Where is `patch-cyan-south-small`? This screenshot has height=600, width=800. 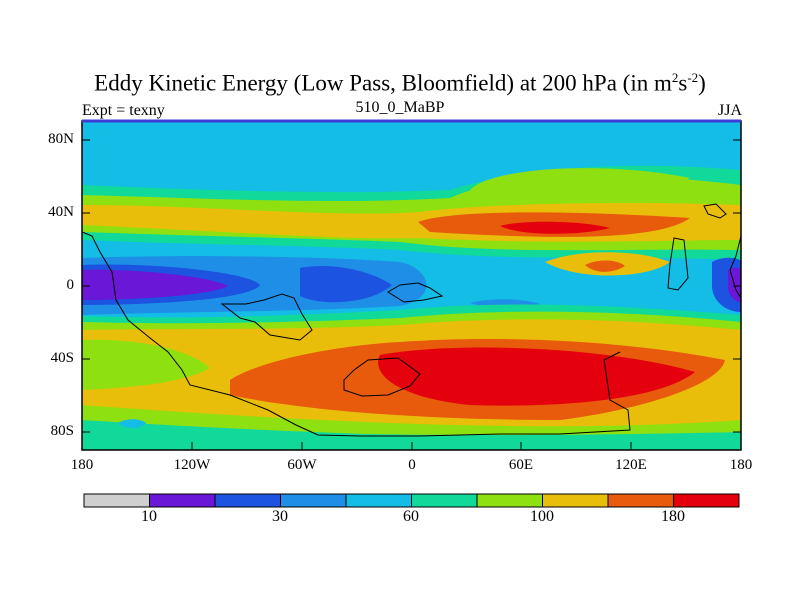
patch-cyan-south-small is located at coordinates (132, 424).